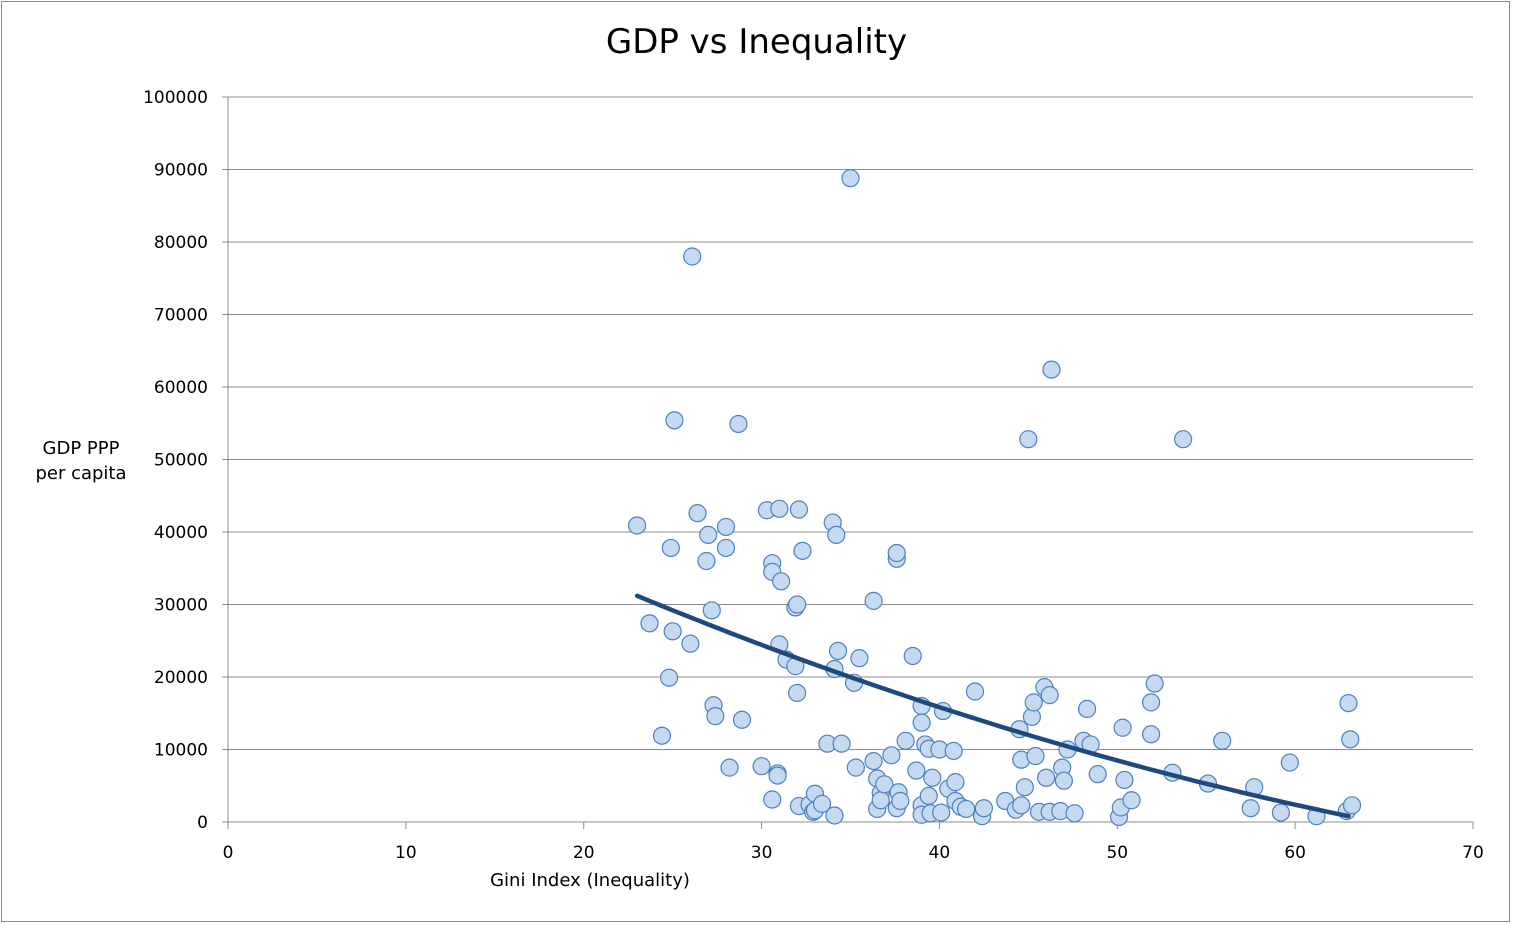 This screenshot has height=925, width=1513. What do you see at coordinates (1473, 853) in the screenshot?
I see `x-tick-label: 70` at bounding box center [1473, 853].